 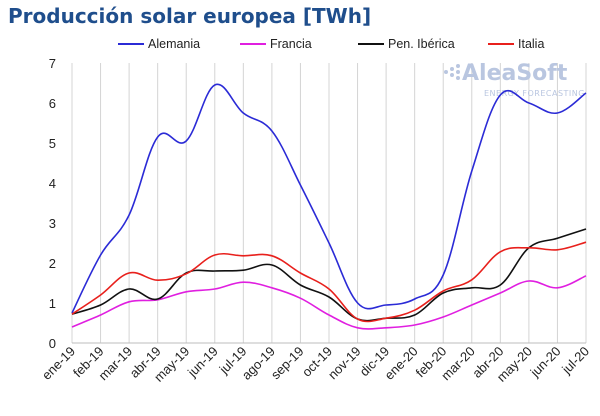 What do you see at coordinates (52, 263) in the screenshot?
I see `y-tick-label: 2` at bounding box center [52, 263].